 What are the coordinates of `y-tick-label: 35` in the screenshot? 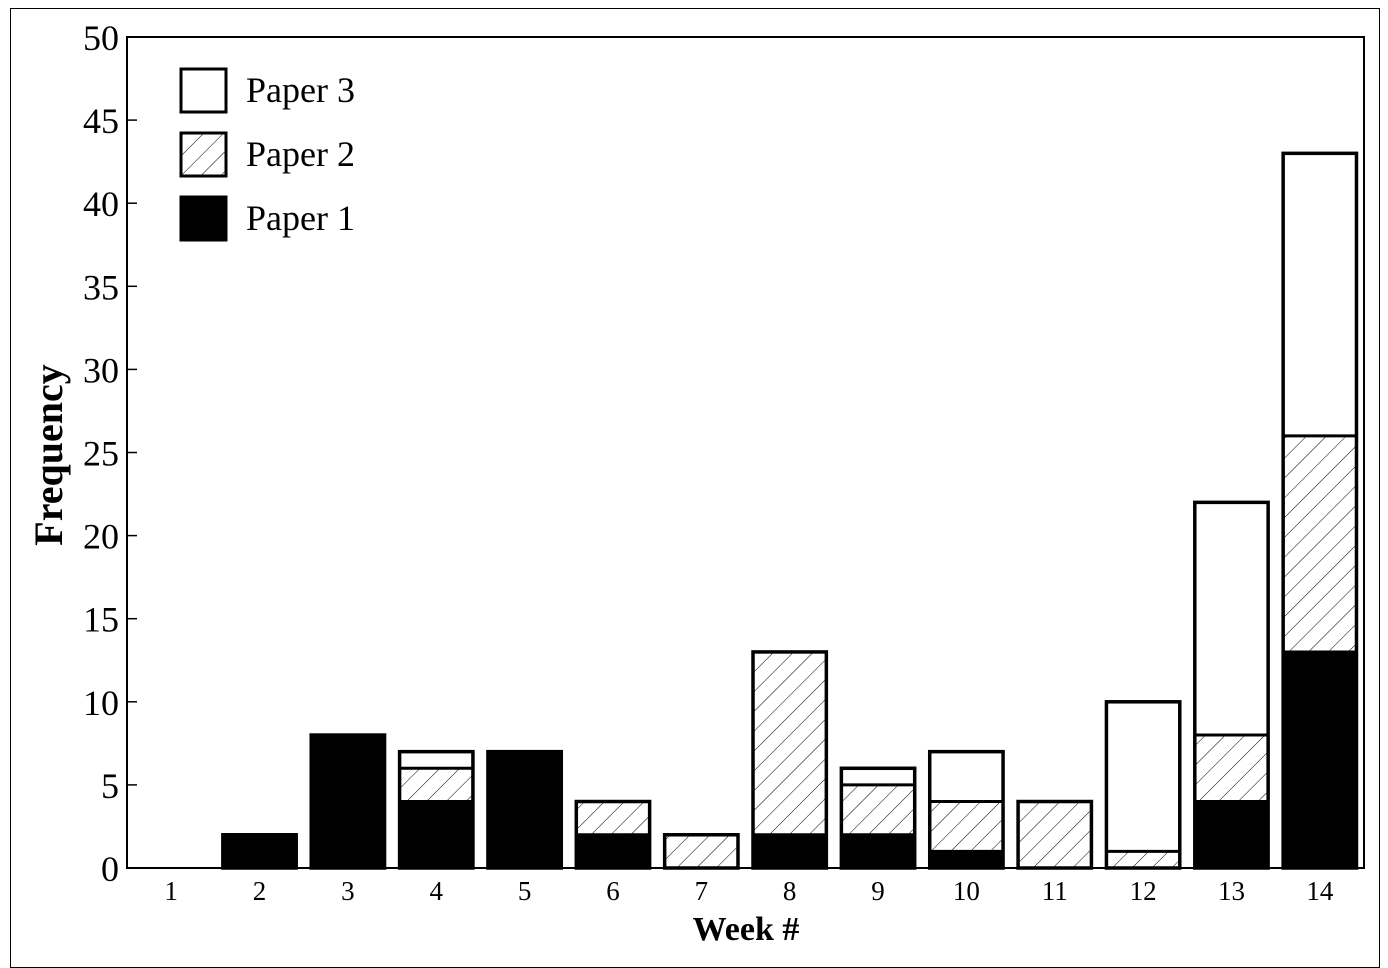 It's located at (101, 287).